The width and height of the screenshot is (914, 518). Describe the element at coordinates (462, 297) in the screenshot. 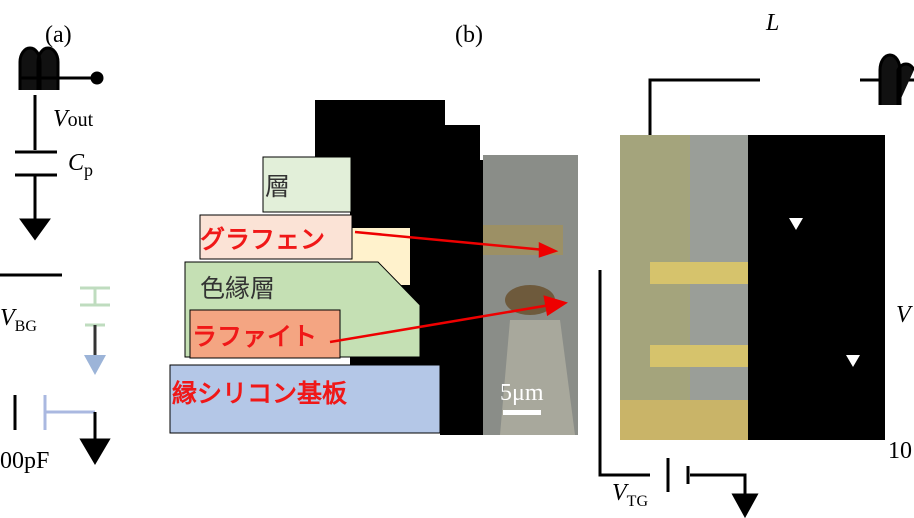

I see `black-stack` at that location.